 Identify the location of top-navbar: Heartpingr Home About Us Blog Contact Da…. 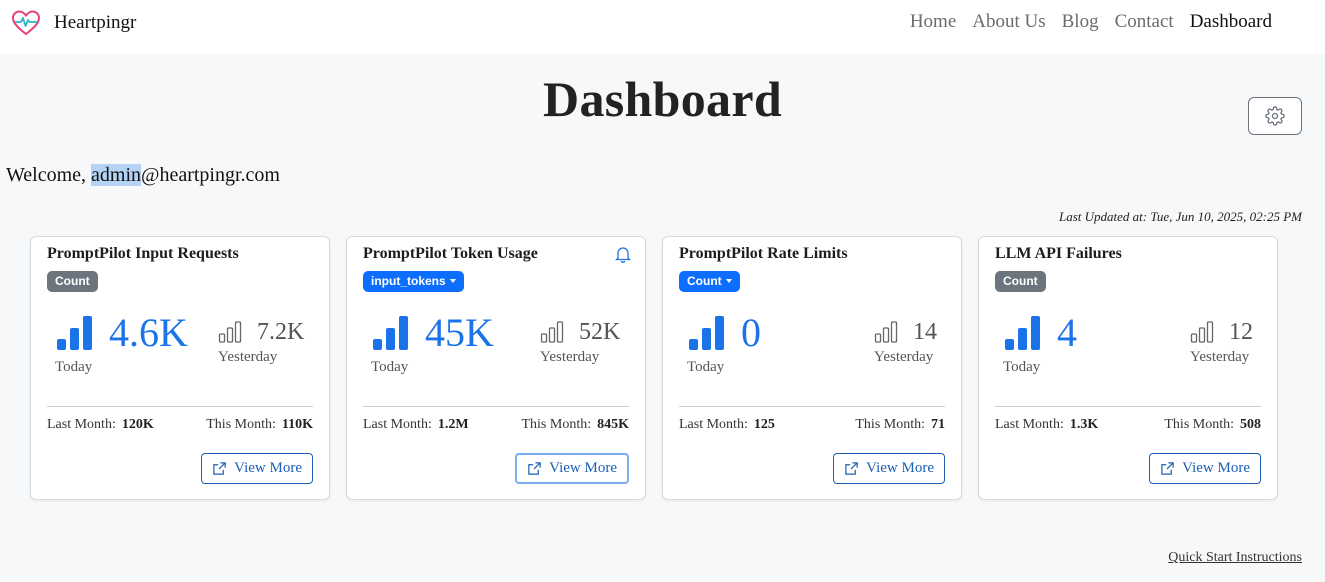
(662, 27).